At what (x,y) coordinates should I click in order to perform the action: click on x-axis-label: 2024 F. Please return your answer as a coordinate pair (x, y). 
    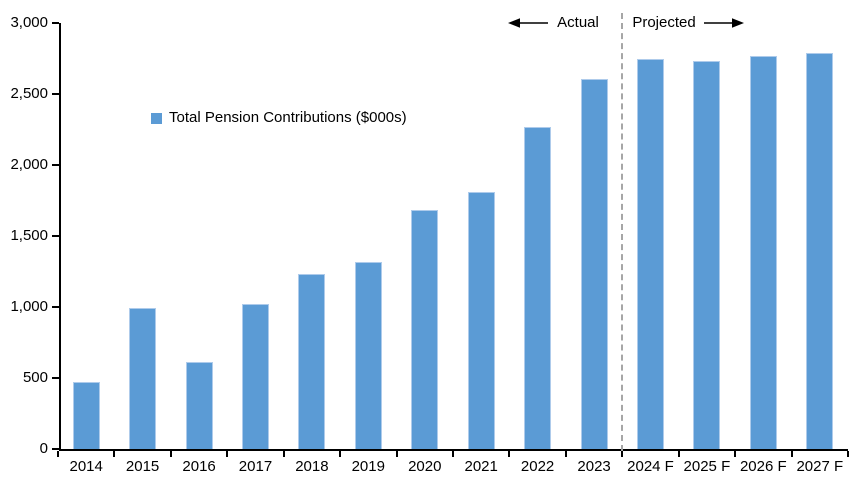
    Looking at the image, I should click on (650, 466).